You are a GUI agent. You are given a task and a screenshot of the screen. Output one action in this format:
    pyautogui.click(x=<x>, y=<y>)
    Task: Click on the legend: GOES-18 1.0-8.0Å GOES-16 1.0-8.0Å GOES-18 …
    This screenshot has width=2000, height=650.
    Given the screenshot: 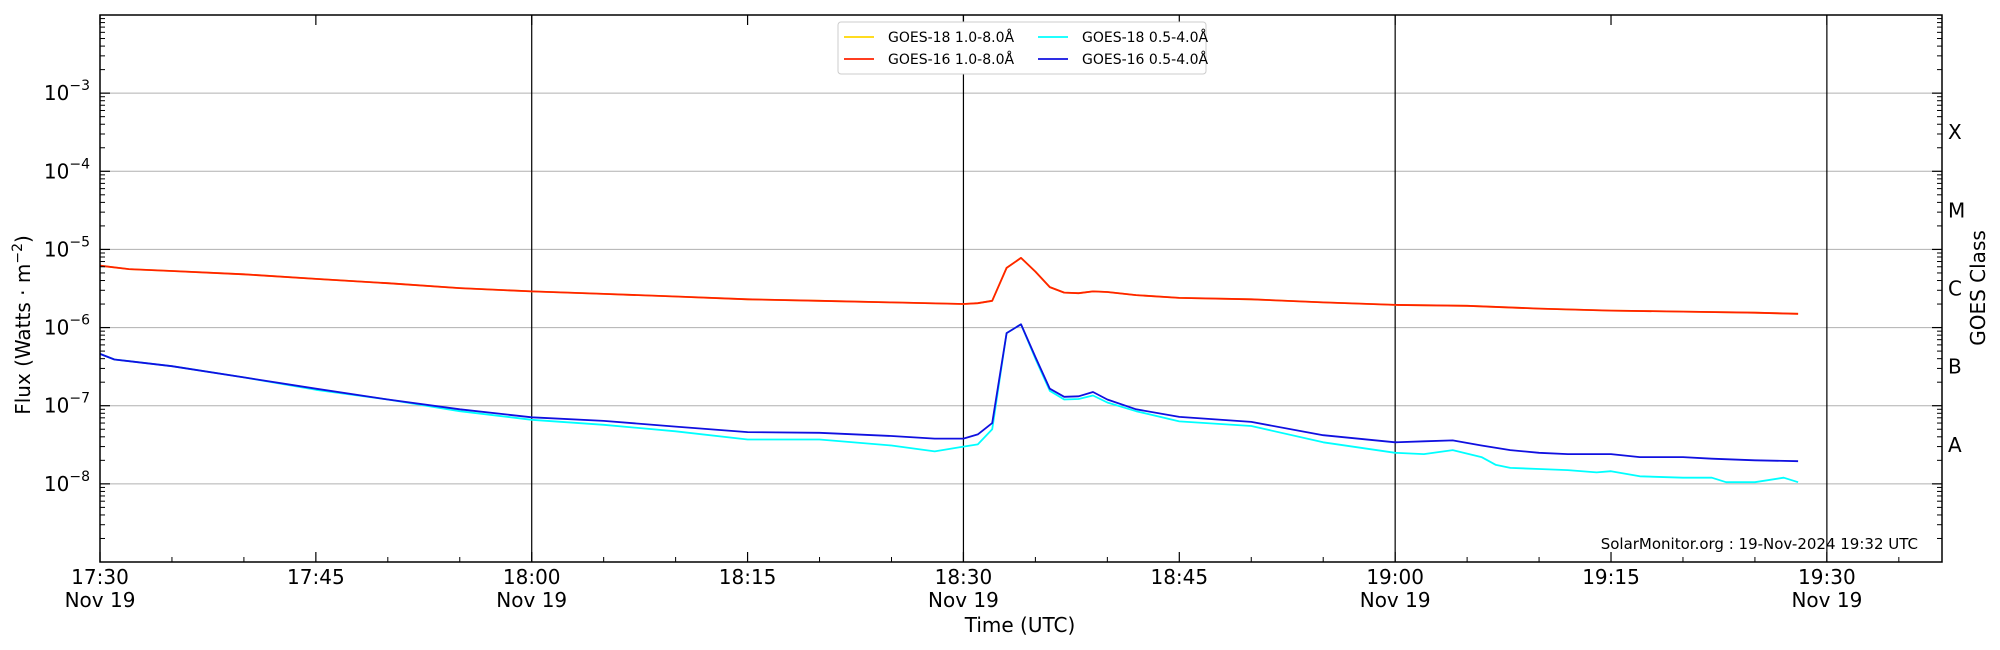 What is the action you would take?
    pyautogui.click(x=1022, y=48)
    